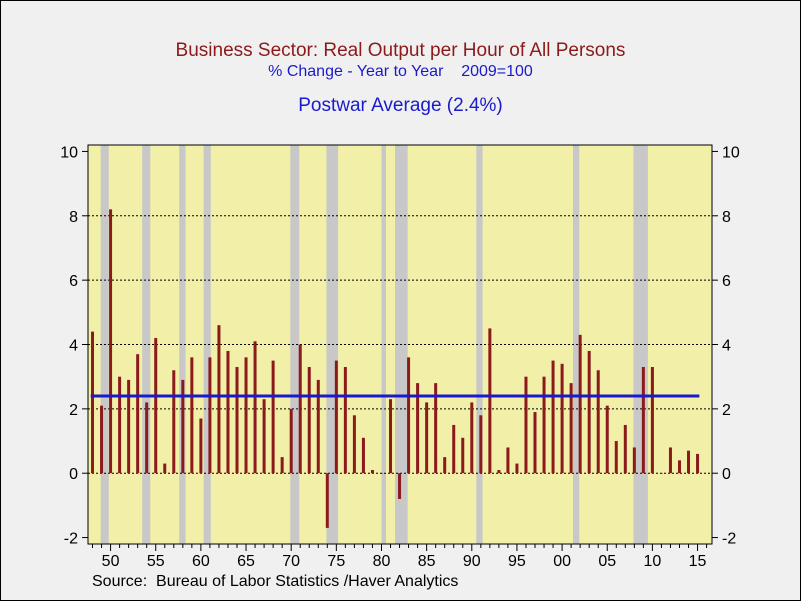 The width and height of the screenshot is (801, 601). What do you see at coordinates (562, 561) in the screenshot?
I see `x-tick-label: 00` at bounding box center [562, 561].